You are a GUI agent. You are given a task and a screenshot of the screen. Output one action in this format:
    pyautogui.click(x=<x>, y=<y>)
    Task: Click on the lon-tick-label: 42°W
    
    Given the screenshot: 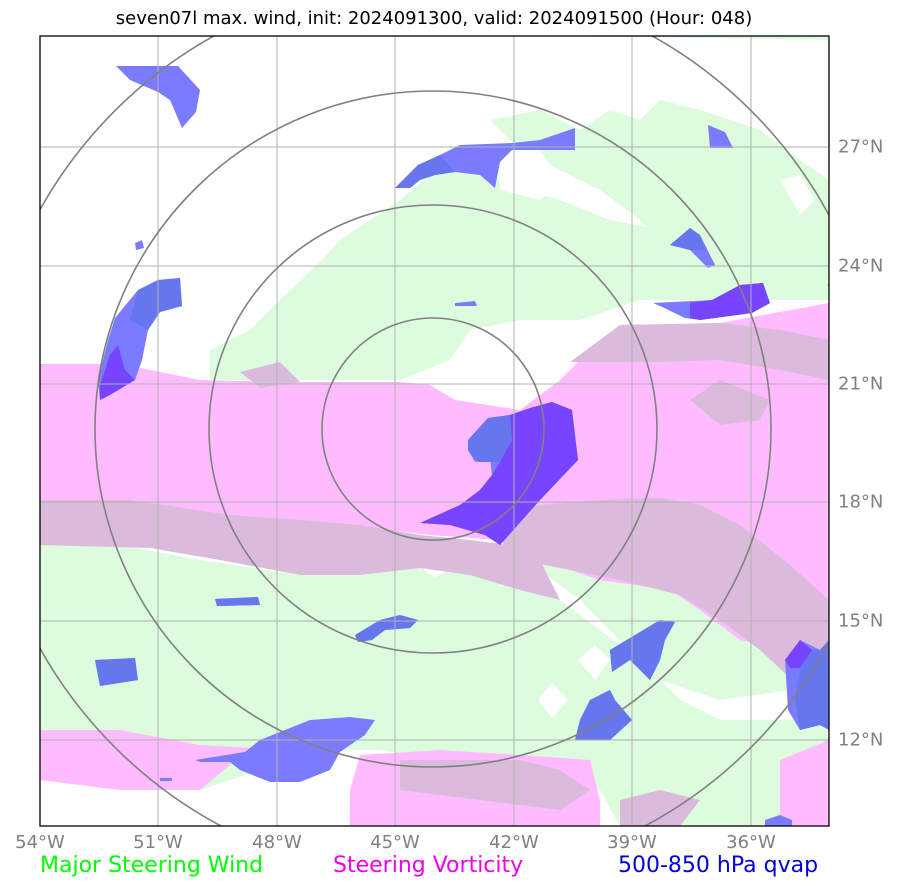 What is the action you would take?
    pyautogui.click(x=514, y=842)
    